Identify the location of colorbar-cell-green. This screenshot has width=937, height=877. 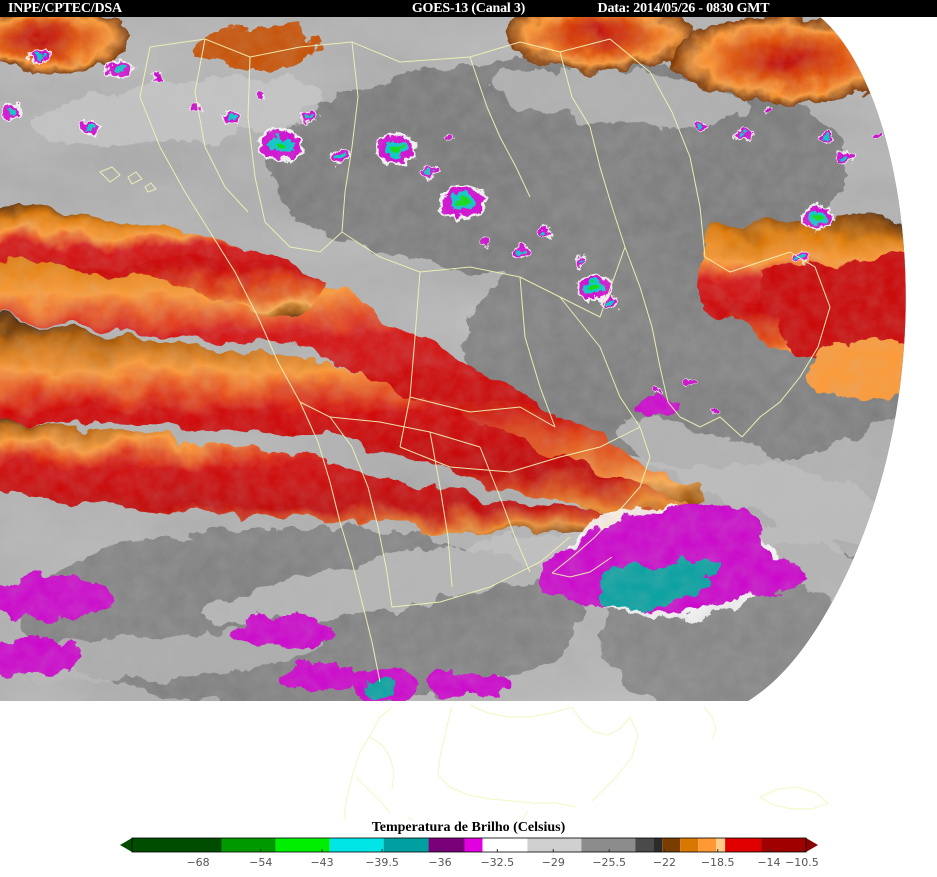
(248, 845).